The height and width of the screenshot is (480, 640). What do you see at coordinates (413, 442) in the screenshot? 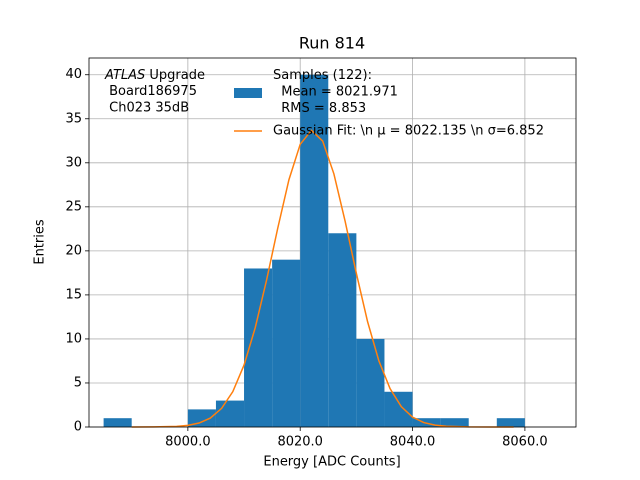
I see `x-tick-label: 8040.0` at bounding box center [413, 442].